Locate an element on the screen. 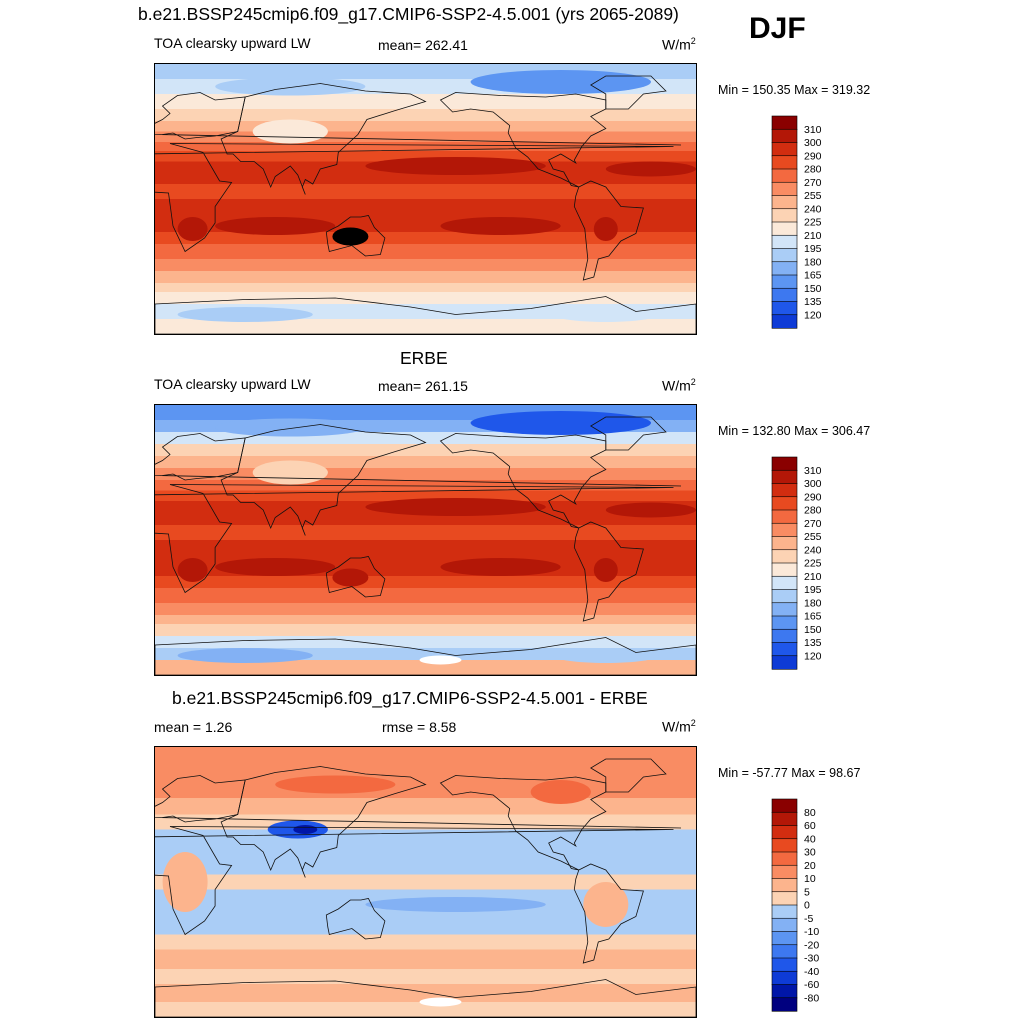 The width and height of the screenshot is (1024, 1024). panel1-coastline-asia is located at coordinates (323, 139).